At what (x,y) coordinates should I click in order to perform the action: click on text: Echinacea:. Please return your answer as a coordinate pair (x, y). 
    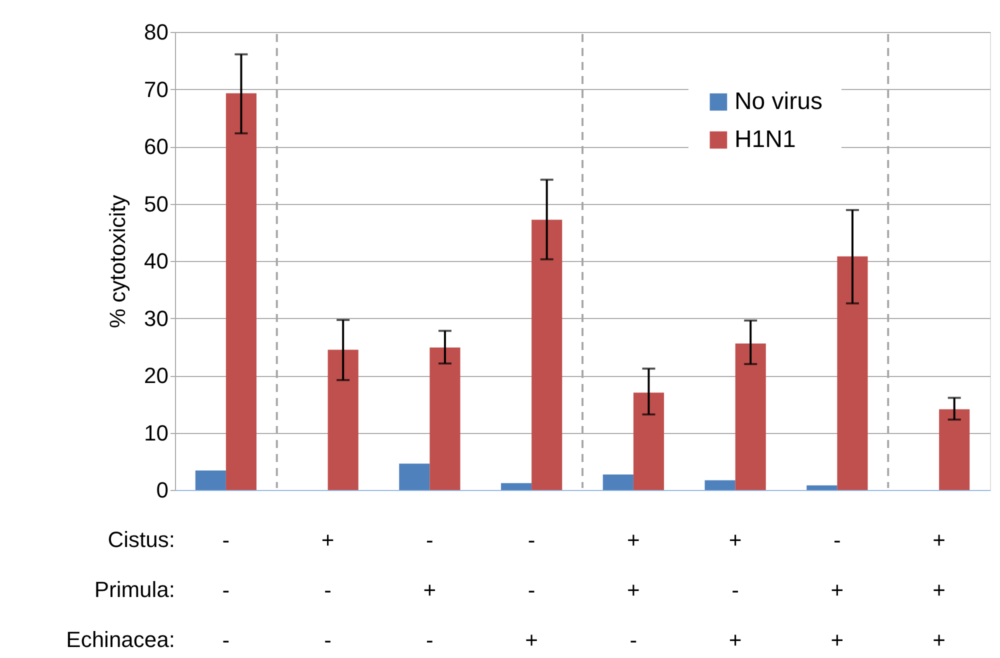
    Looking at the image, I should click on (120, 639).